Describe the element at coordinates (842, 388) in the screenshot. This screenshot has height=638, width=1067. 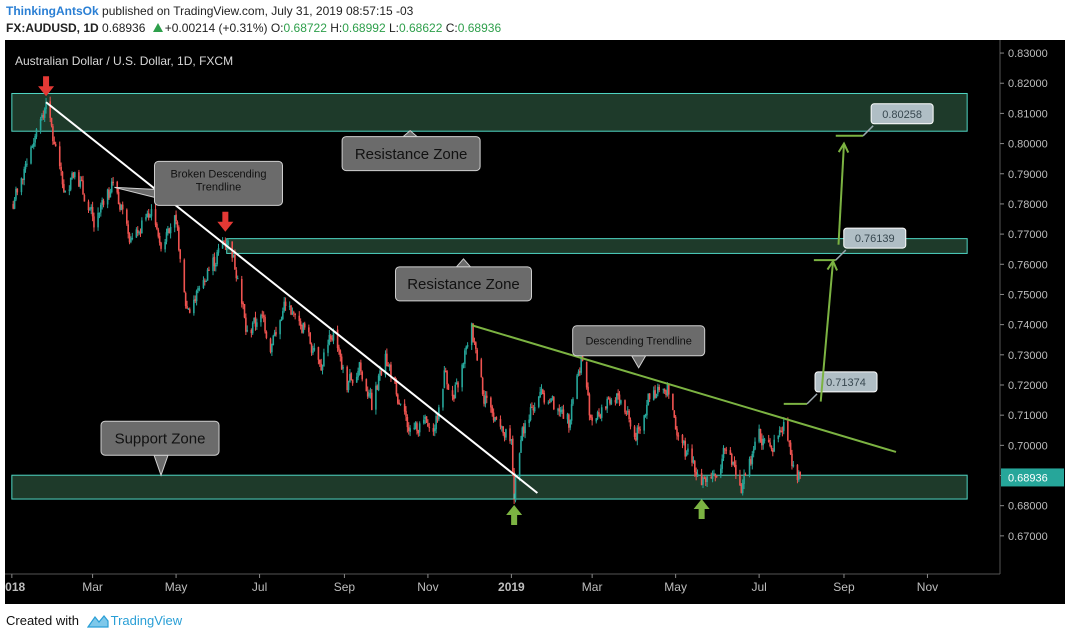
I see `price-tag-0: 0.71374` at that location.